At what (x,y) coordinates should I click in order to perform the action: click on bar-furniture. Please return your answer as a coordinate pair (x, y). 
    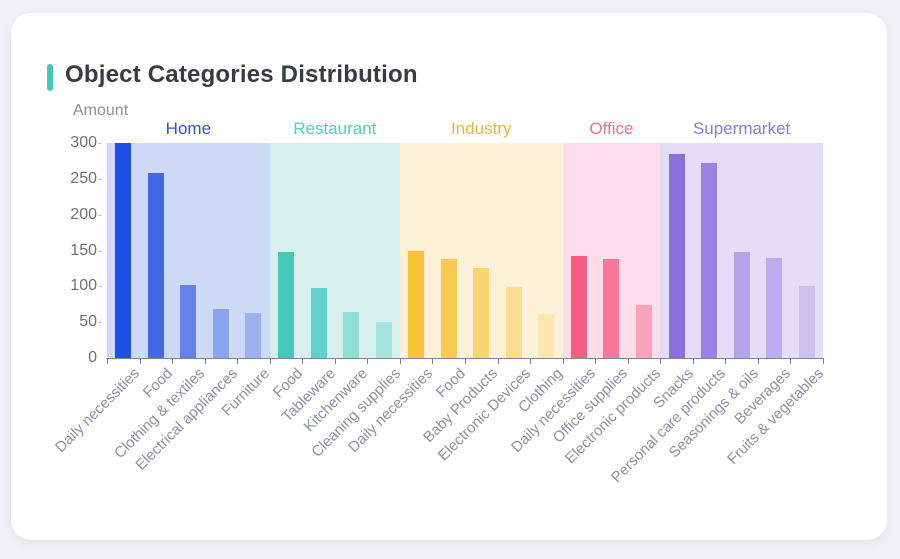
    Looking at the image, I should click on (253, 335).